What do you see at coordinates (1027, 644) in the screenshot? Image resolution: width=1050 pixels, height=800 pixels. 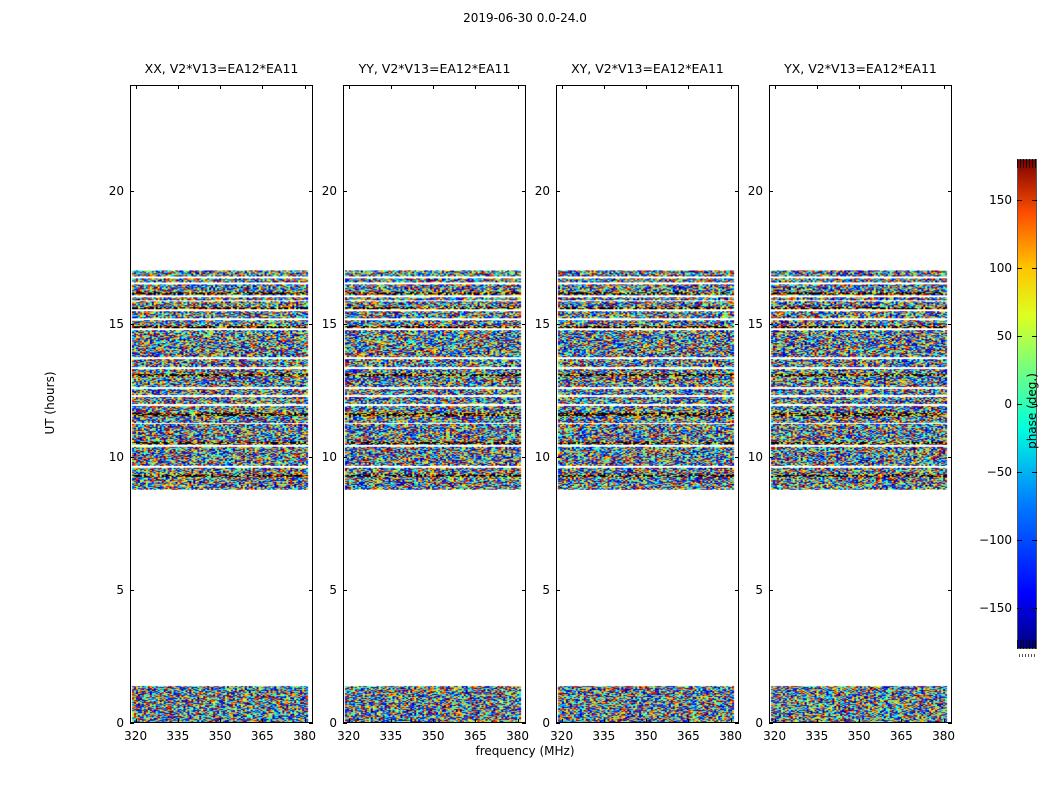 I see `colorbar-overflow-bottom-icon` at bounding box center [1027, 644].